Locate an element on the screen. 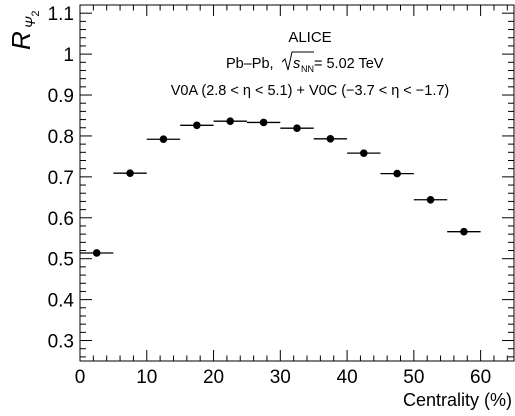  annotation-sqrt-s: s is located at coordinates (296, 64).